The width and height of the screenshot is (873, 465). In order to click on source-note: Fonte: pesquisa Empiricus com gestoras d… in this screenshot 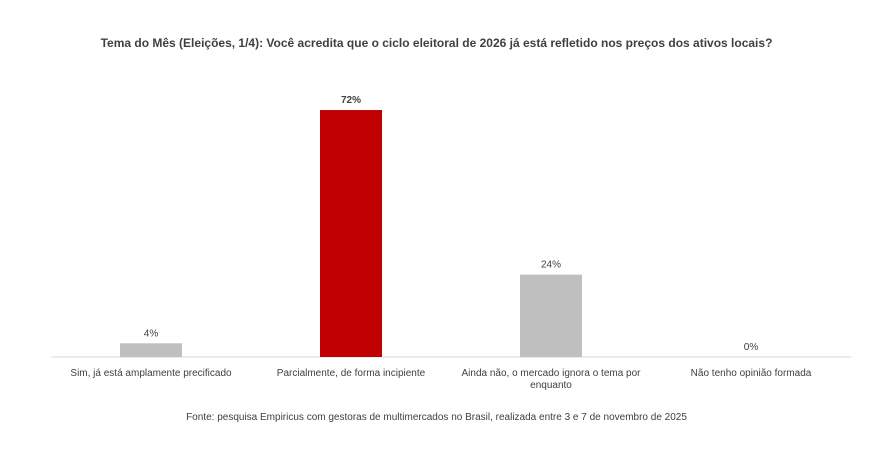, I will do `click(436, 417)`.